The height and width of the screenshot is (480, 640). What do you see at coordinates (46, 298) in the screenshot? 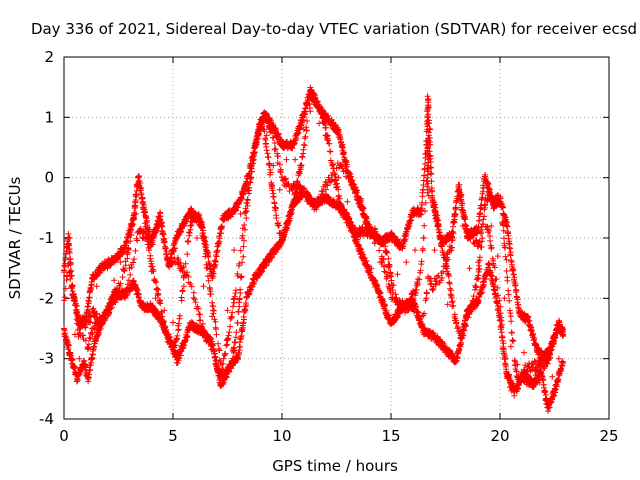
I see `y-tick-label: -2` at bounding box center [46, 298].